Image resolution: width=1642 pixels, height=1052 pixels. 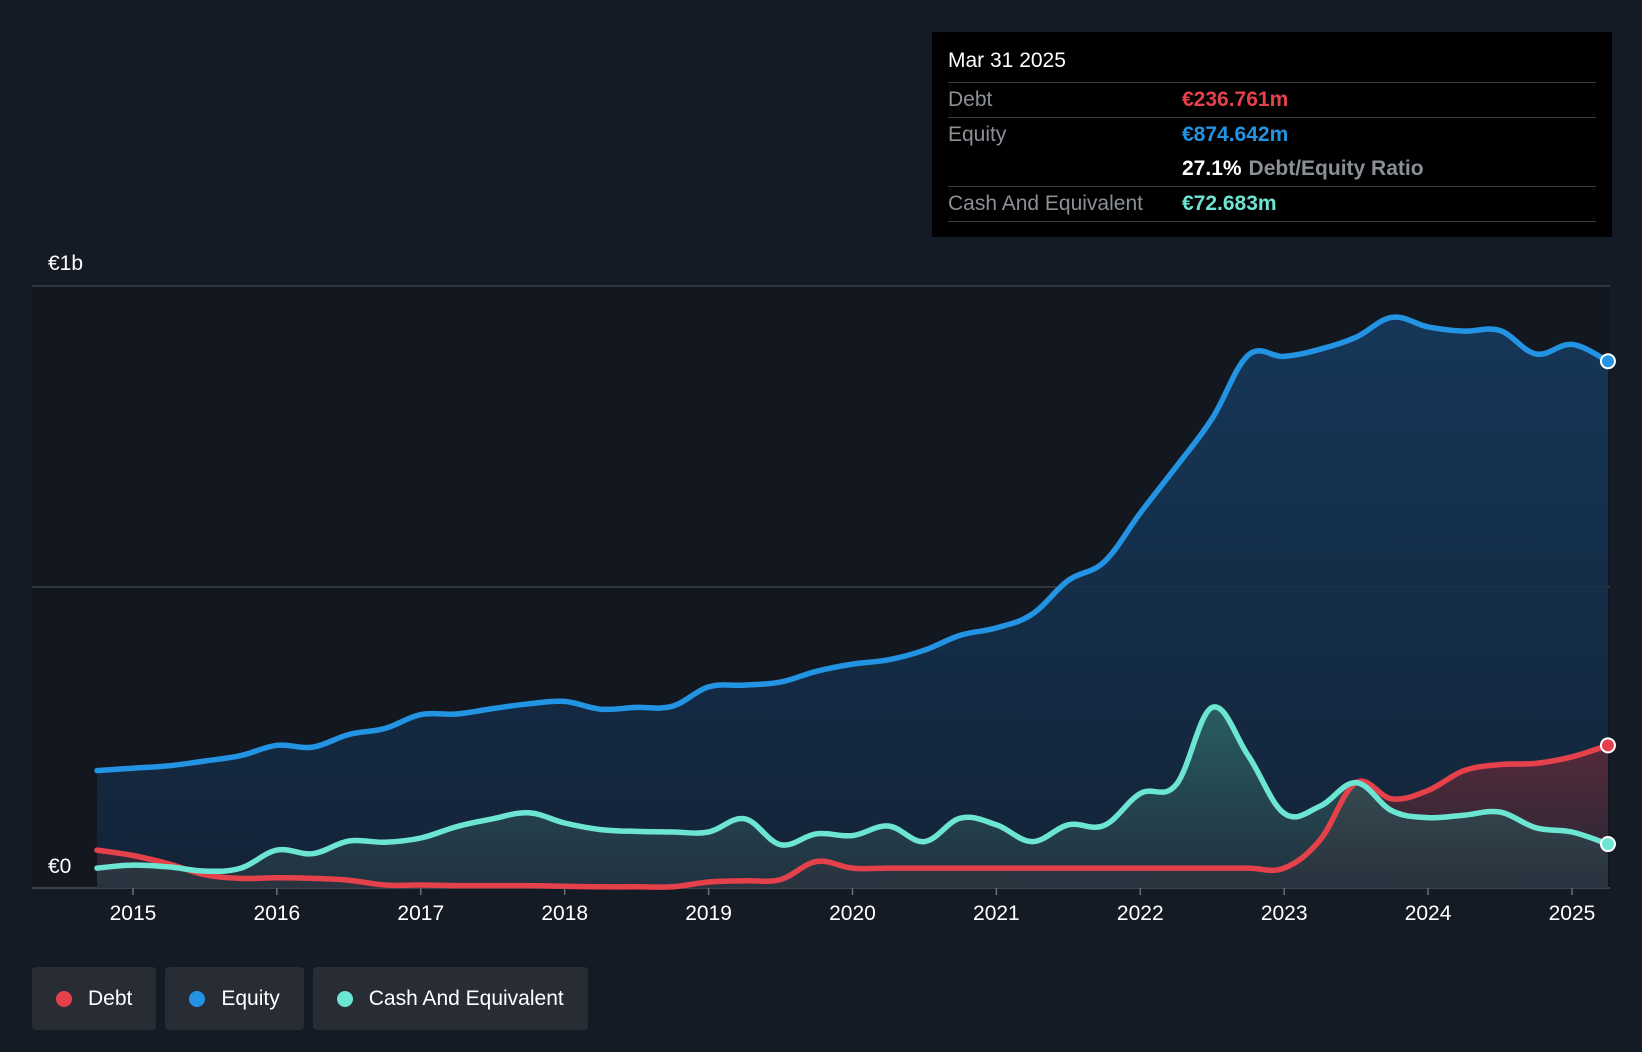 I want to click on legend-item-debt: Debt, so click(x=94, y=998).